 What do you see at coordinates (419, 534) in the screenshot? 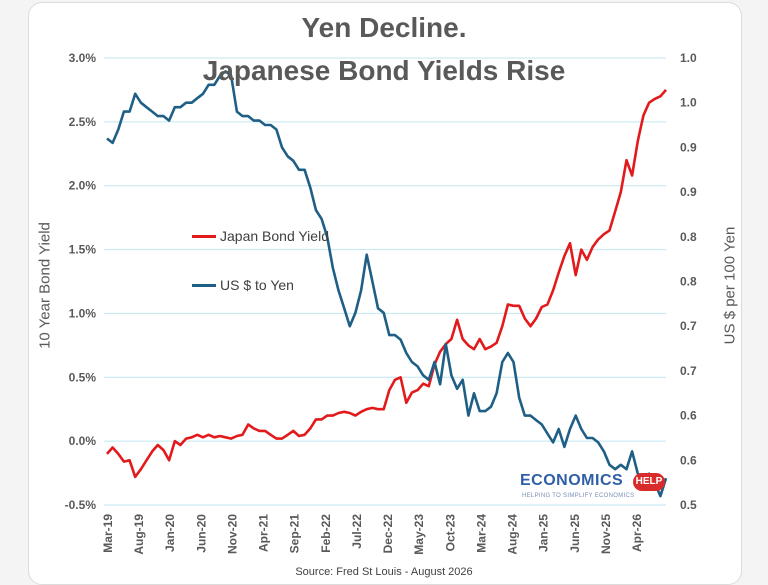
I see `x-tick-label: May-23` at bounding box center [419, 534].